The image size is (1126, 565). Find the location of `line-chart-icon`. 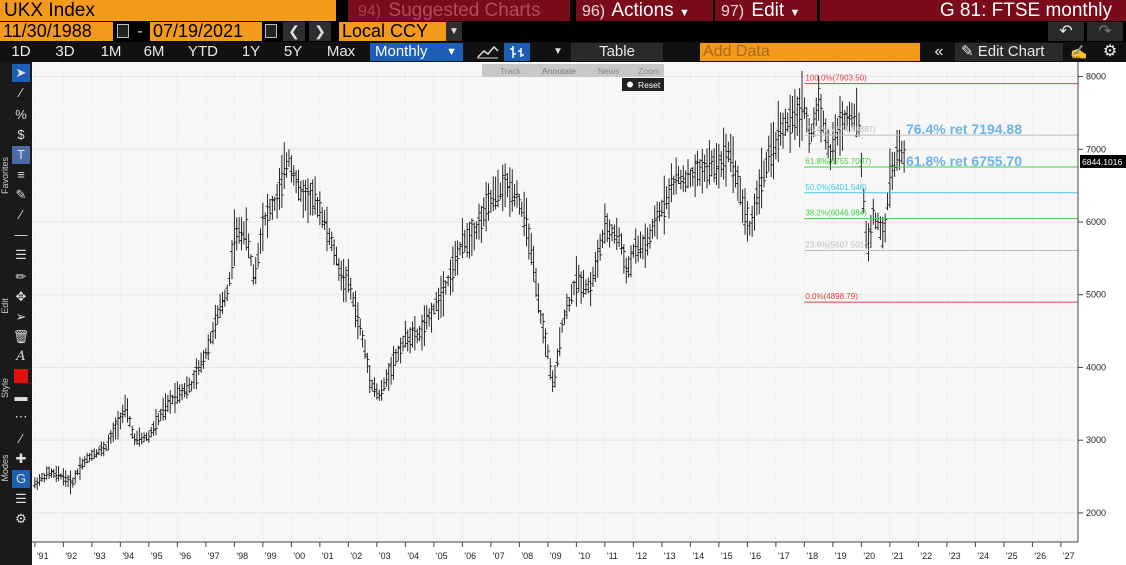

line-chart-icon is located at coordinates (487, 52).